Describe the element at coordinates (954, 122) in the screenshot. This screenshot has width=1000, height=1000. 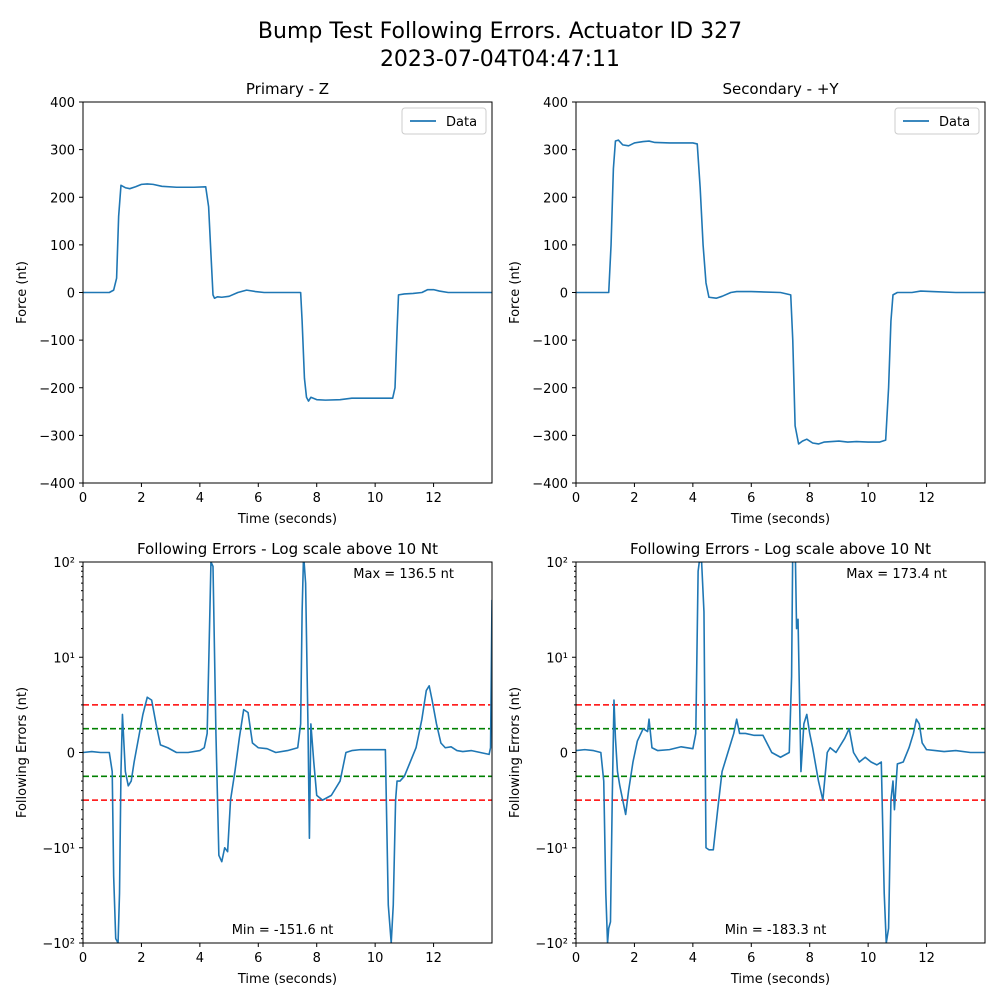
I see `secondary-legend-label: Data` at that location.